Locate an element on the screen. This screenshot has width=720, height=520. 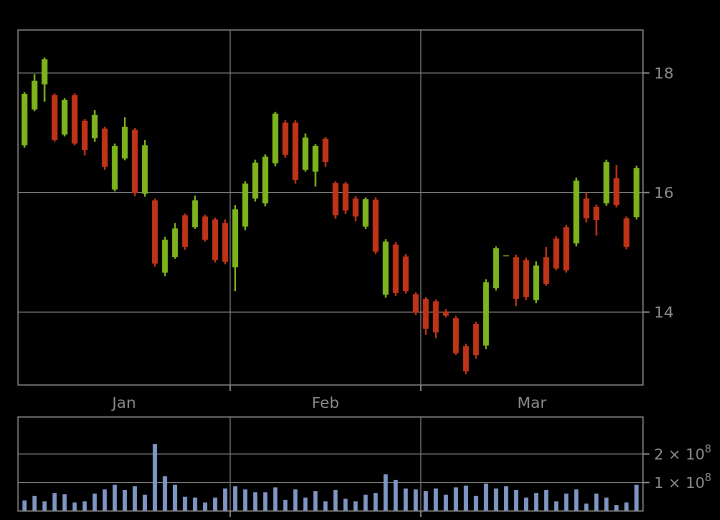
volume-tick-label: 1 × 10⁸ is located at coordinates (682, 482).